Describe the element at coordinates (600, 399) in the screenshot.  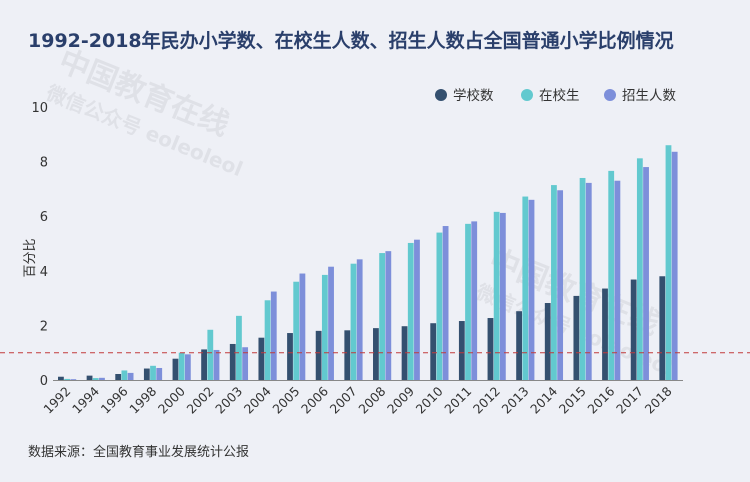
I see `x-tick-label: 2016` at that location.